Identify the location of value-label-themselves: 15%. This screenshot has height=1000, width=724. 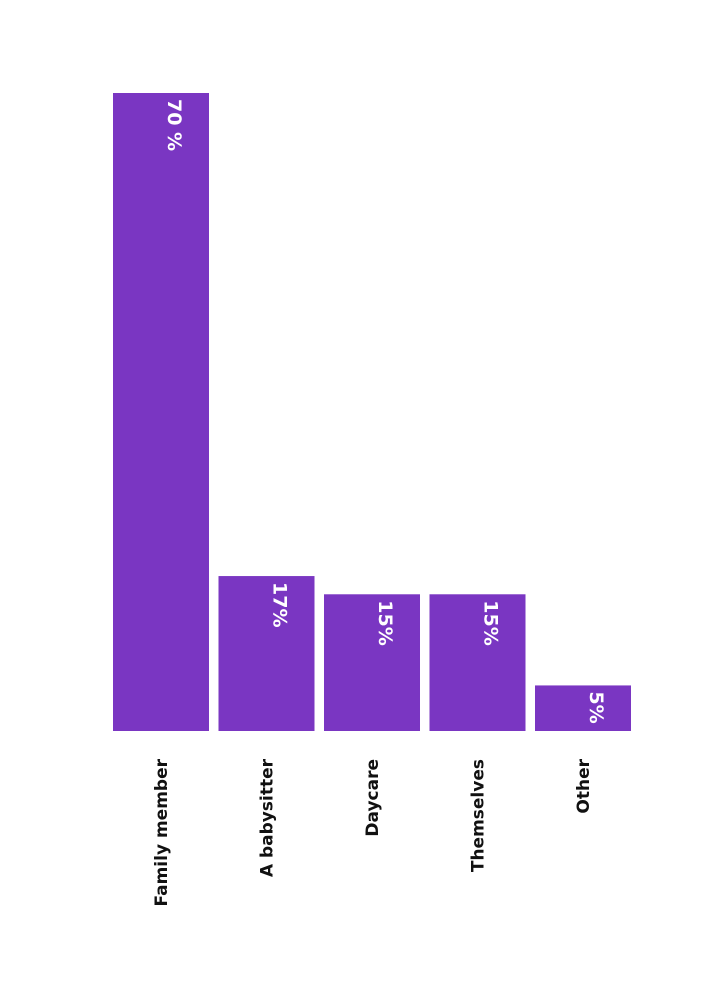
(491, 622).